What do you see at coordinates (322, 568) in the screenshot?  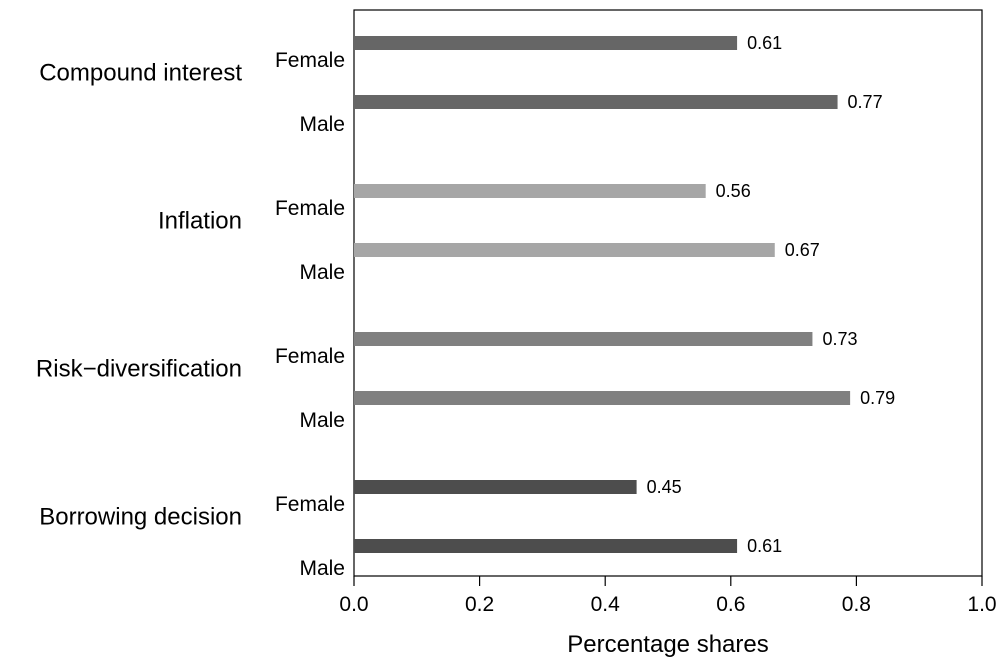 I see `group-label-borrowing-decision-male: Male` at bounding box center [322, 568].